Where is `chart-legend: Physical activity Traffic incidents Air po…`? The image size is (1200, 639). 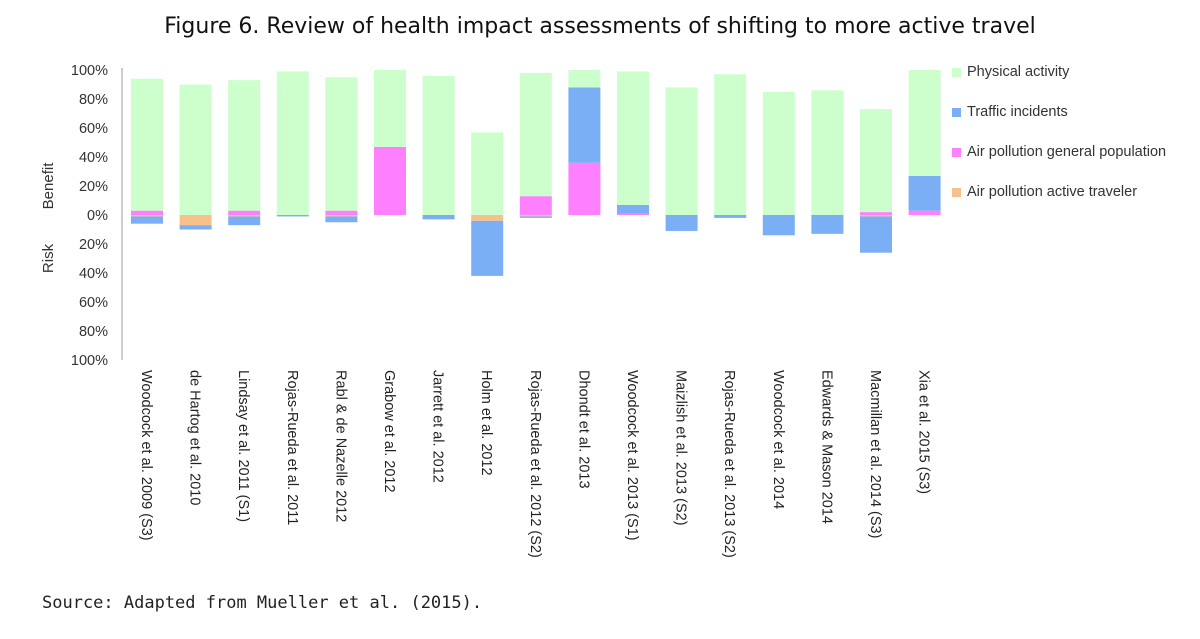
chart-legend: Physical activity Traffic incidents Air po… is located at coordinates (1074, 142).